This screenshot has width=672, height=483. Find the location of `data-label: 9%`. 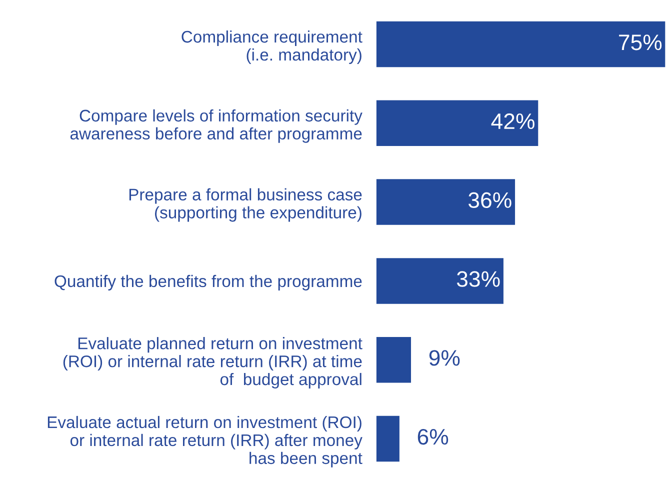

data-label: 9% is located at coordinates (444, 358).